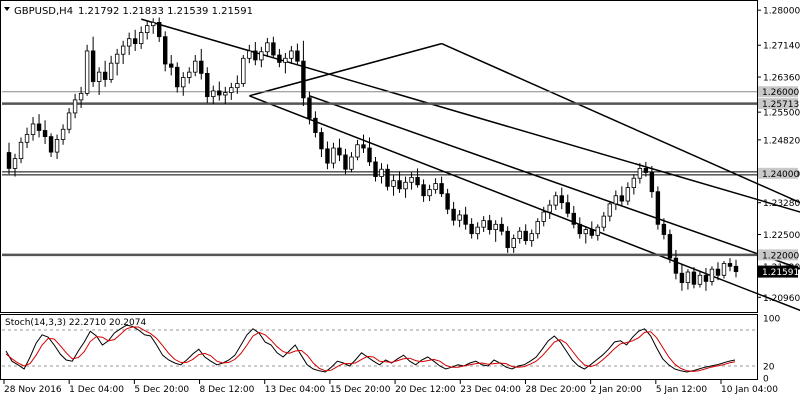  Describe the element at coordinates (780, 93) in the screenshot. I see `level-price-label: 1.26000` at that location.